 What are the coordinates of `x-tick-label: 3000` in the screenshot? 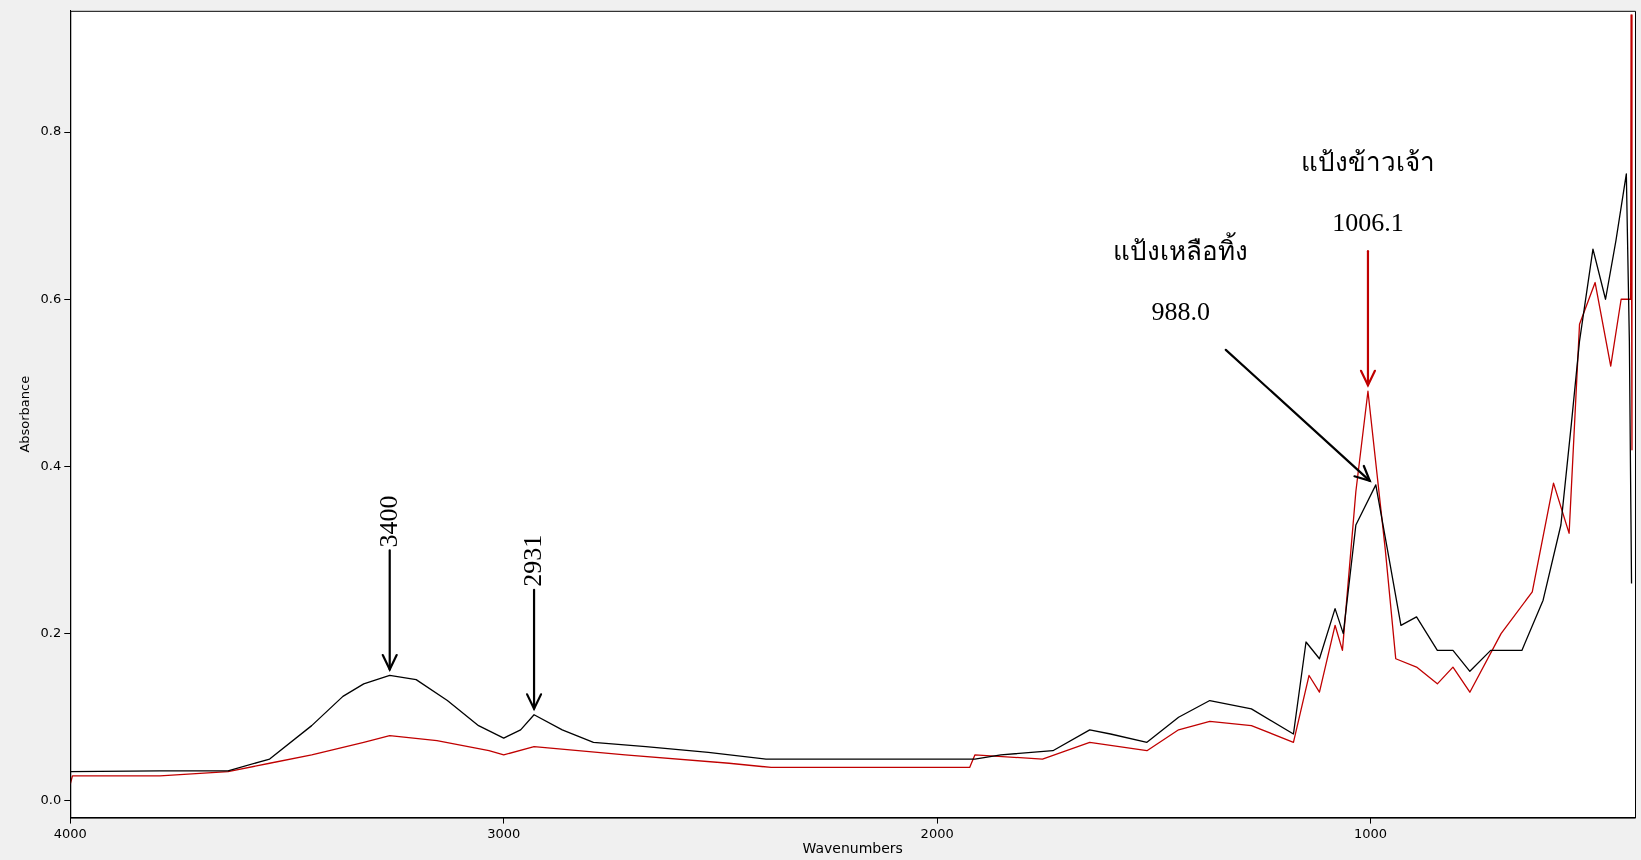 It's located at (504, 833).